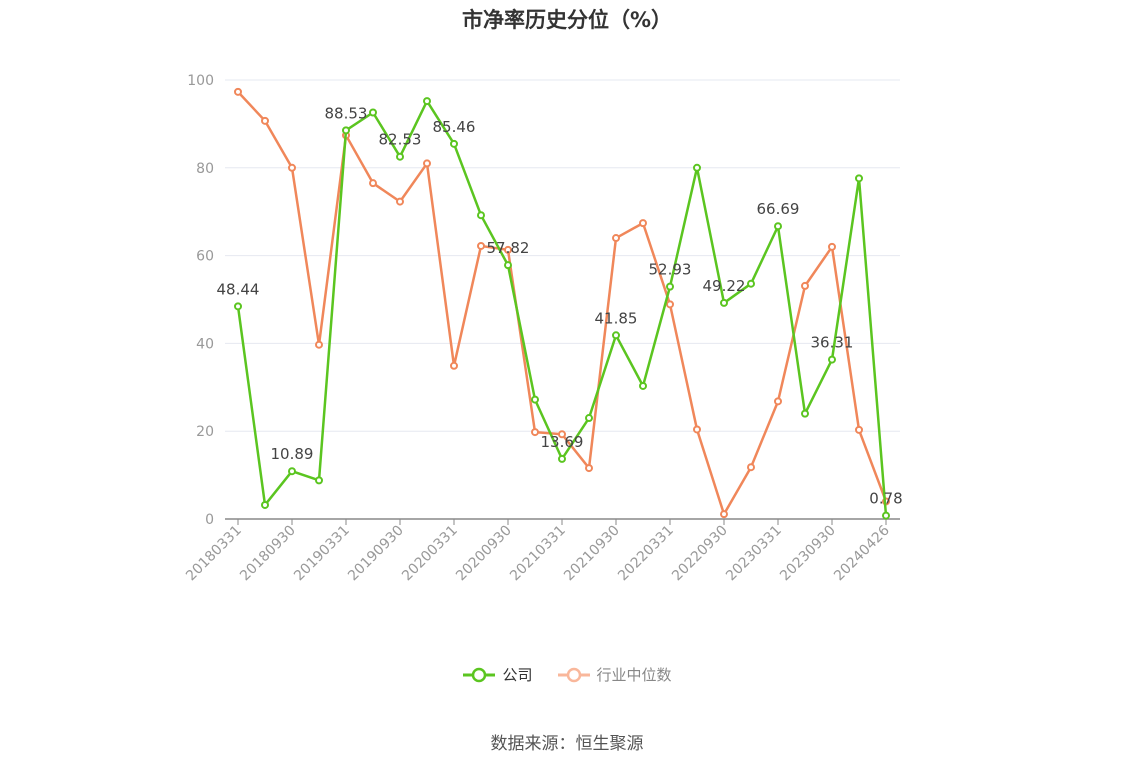  Describe the element at coordinates (567, 744) in the screenshot. I see `source-note: 数据来源：恒生聚源` at that location.